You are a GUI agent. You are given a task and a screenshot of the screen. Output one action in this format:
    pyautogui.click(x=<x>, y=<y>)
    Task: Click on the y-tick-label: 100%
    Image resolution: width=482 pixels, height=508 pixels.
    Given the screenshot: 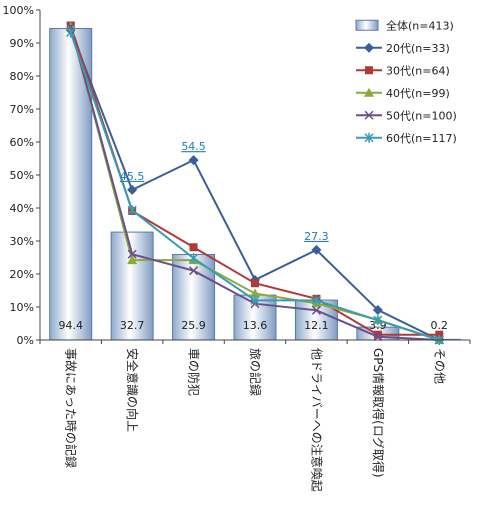 What is the action you would take?
    pyautogui.click(x=18, y=10)
    